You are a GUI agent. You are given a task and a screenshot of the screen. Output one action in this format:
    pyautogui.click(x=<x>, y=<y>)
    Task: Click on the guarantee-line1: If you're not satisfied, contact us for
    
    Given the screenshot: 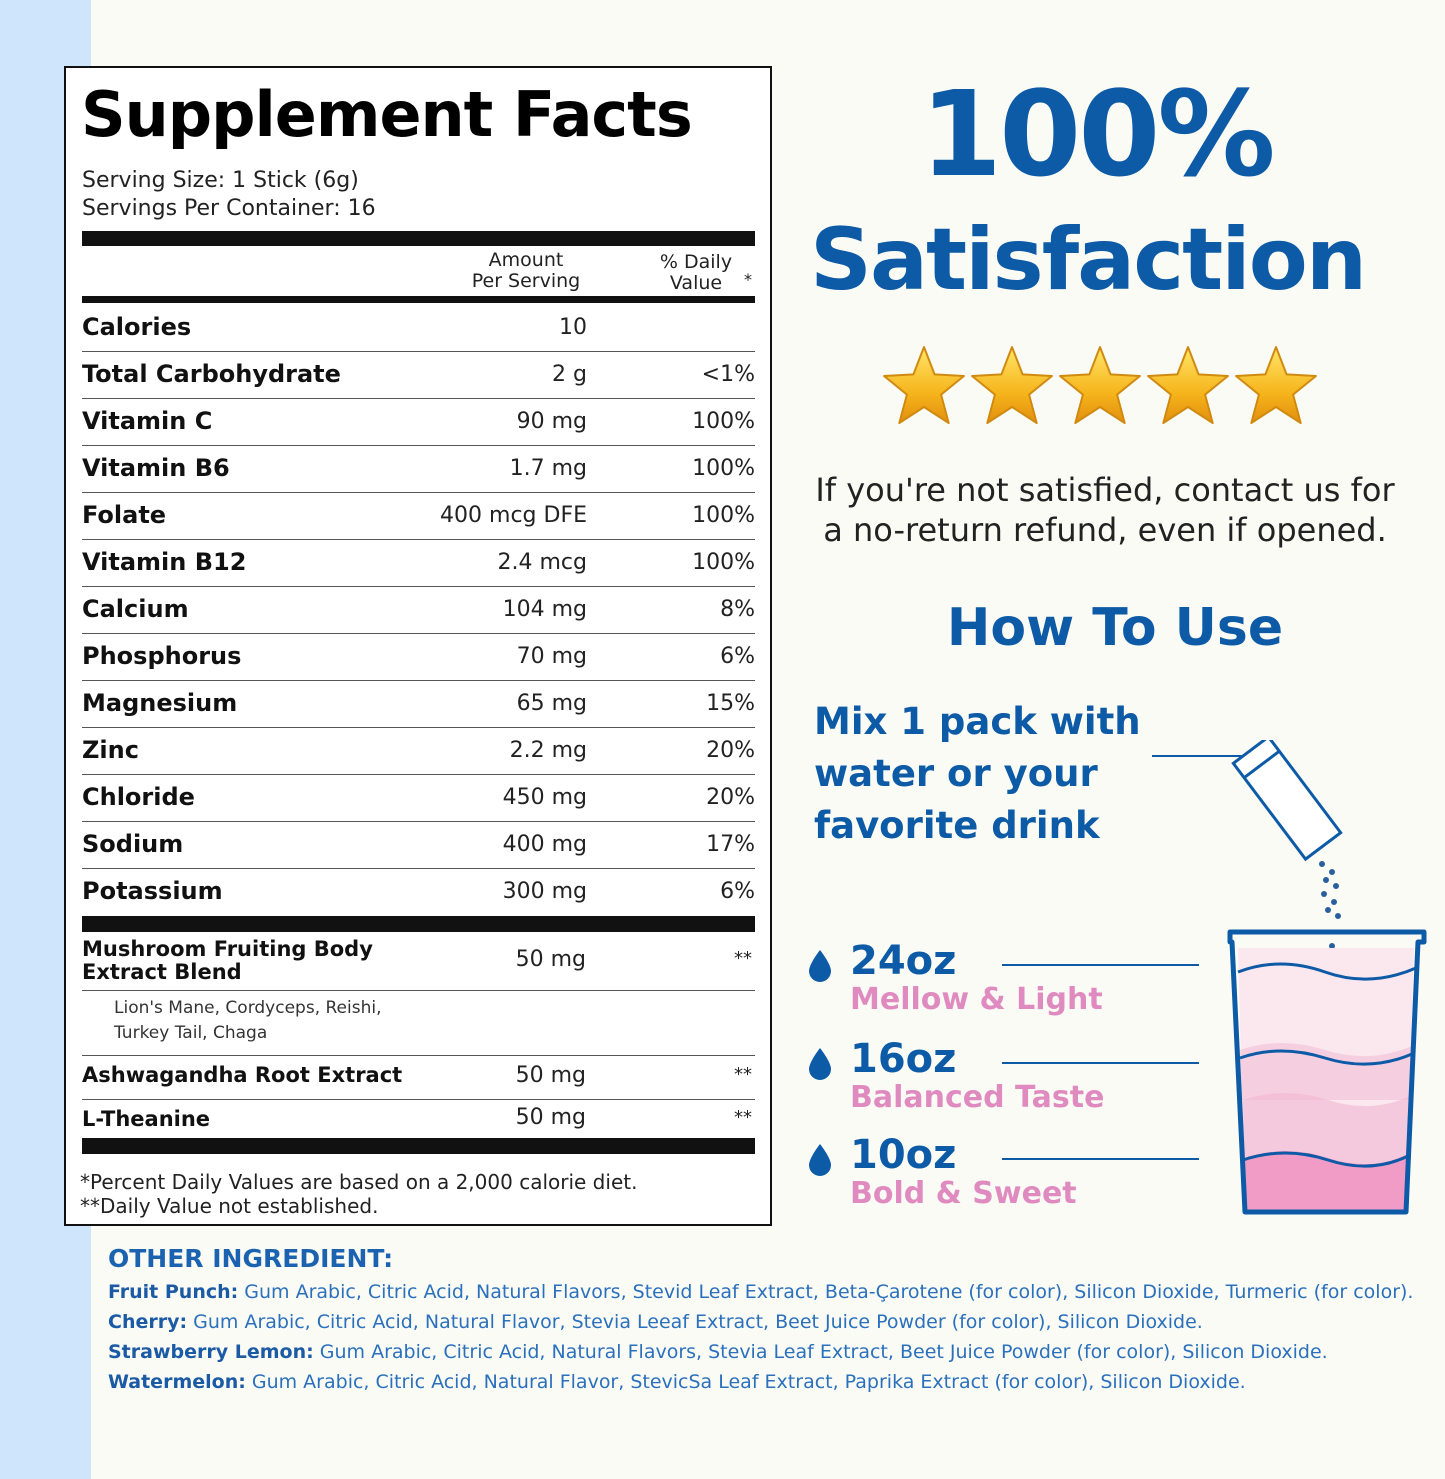 What is the action you would take?
    pyautogui.click(x=1105, y=490)
    